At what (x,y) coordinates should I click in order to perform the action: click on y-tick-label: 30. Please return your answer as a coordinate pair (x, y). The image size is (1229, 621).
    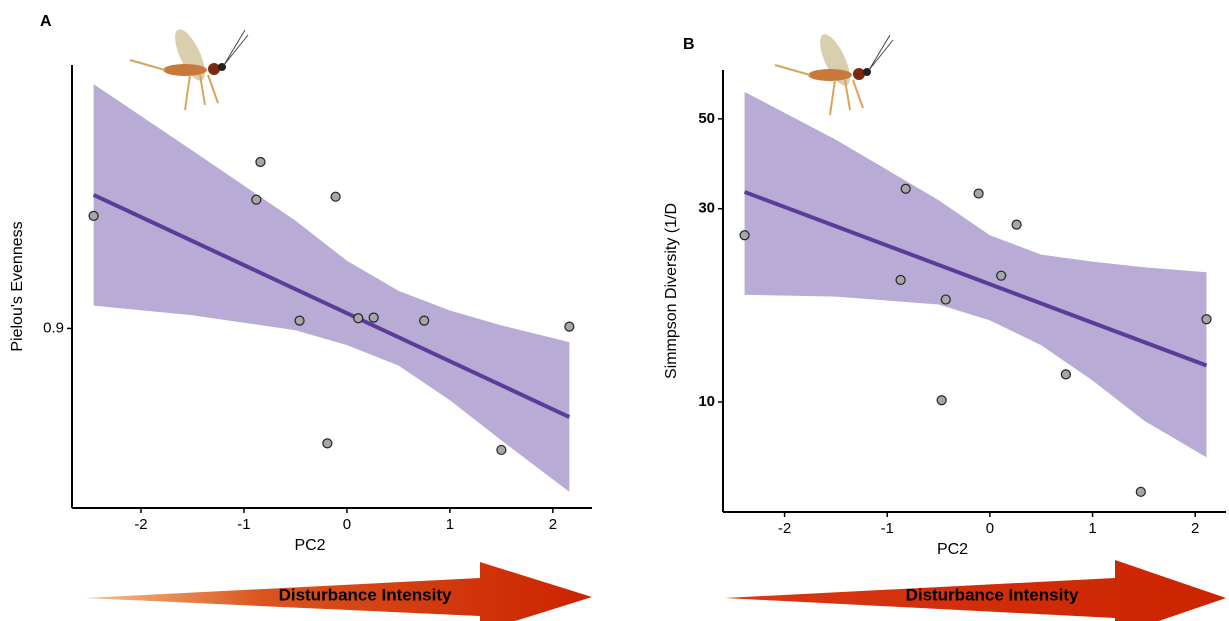
    Looking at the image, I should click on (706, 208).